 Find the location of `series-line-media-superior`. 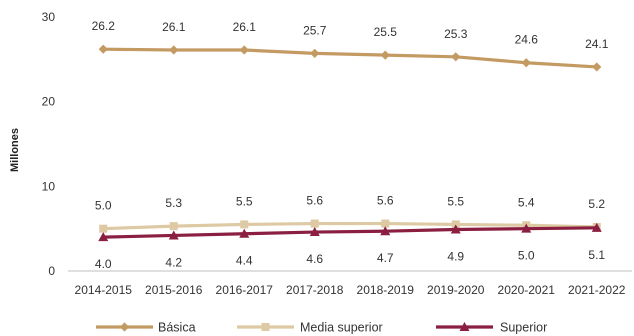

series-line-media-superior is located at coordinates (350, 226).